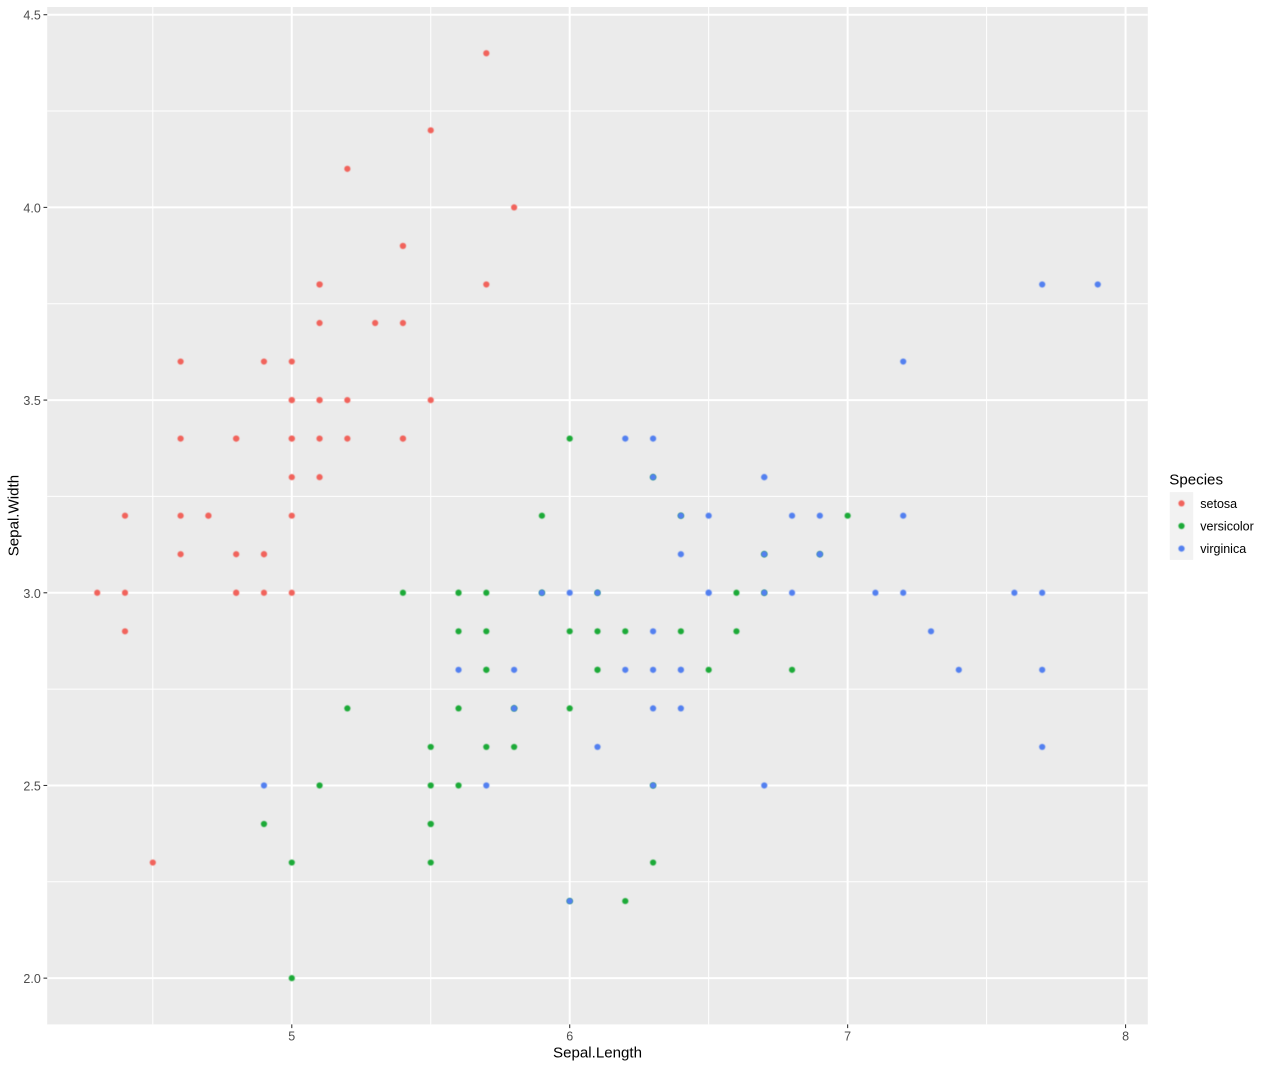 The height and width of the screenshot is (1067, 1265). What do you see at coordinates (31, 786) in the screenshot?
I see `svg-text: 2.5` at bounding box center [31, 786].